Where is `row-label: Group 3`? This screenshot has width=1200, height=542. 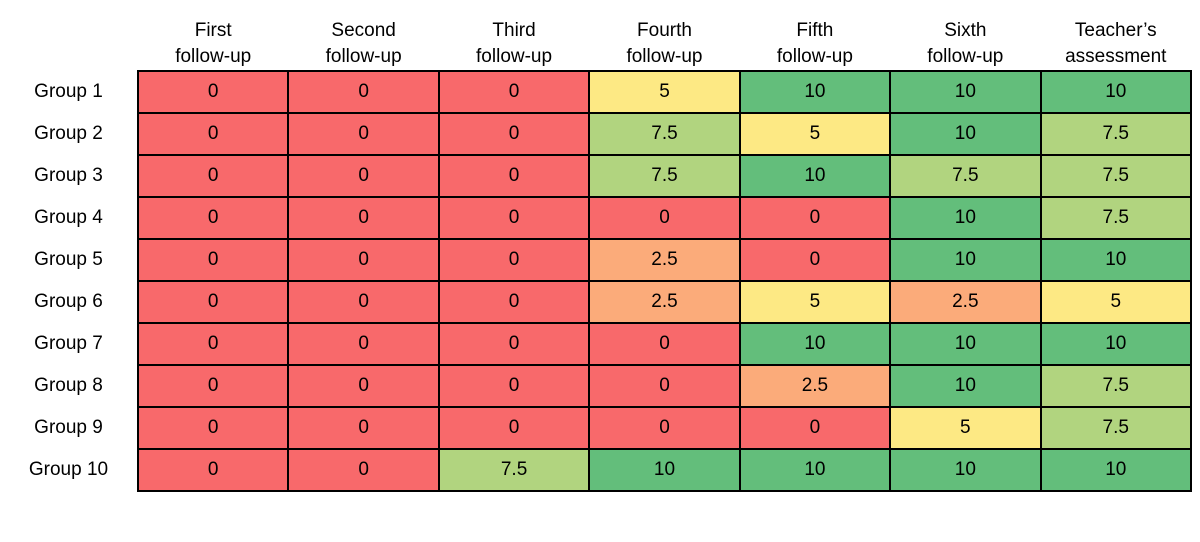
row-label: Group 3 is located at coordinates (69, 176).